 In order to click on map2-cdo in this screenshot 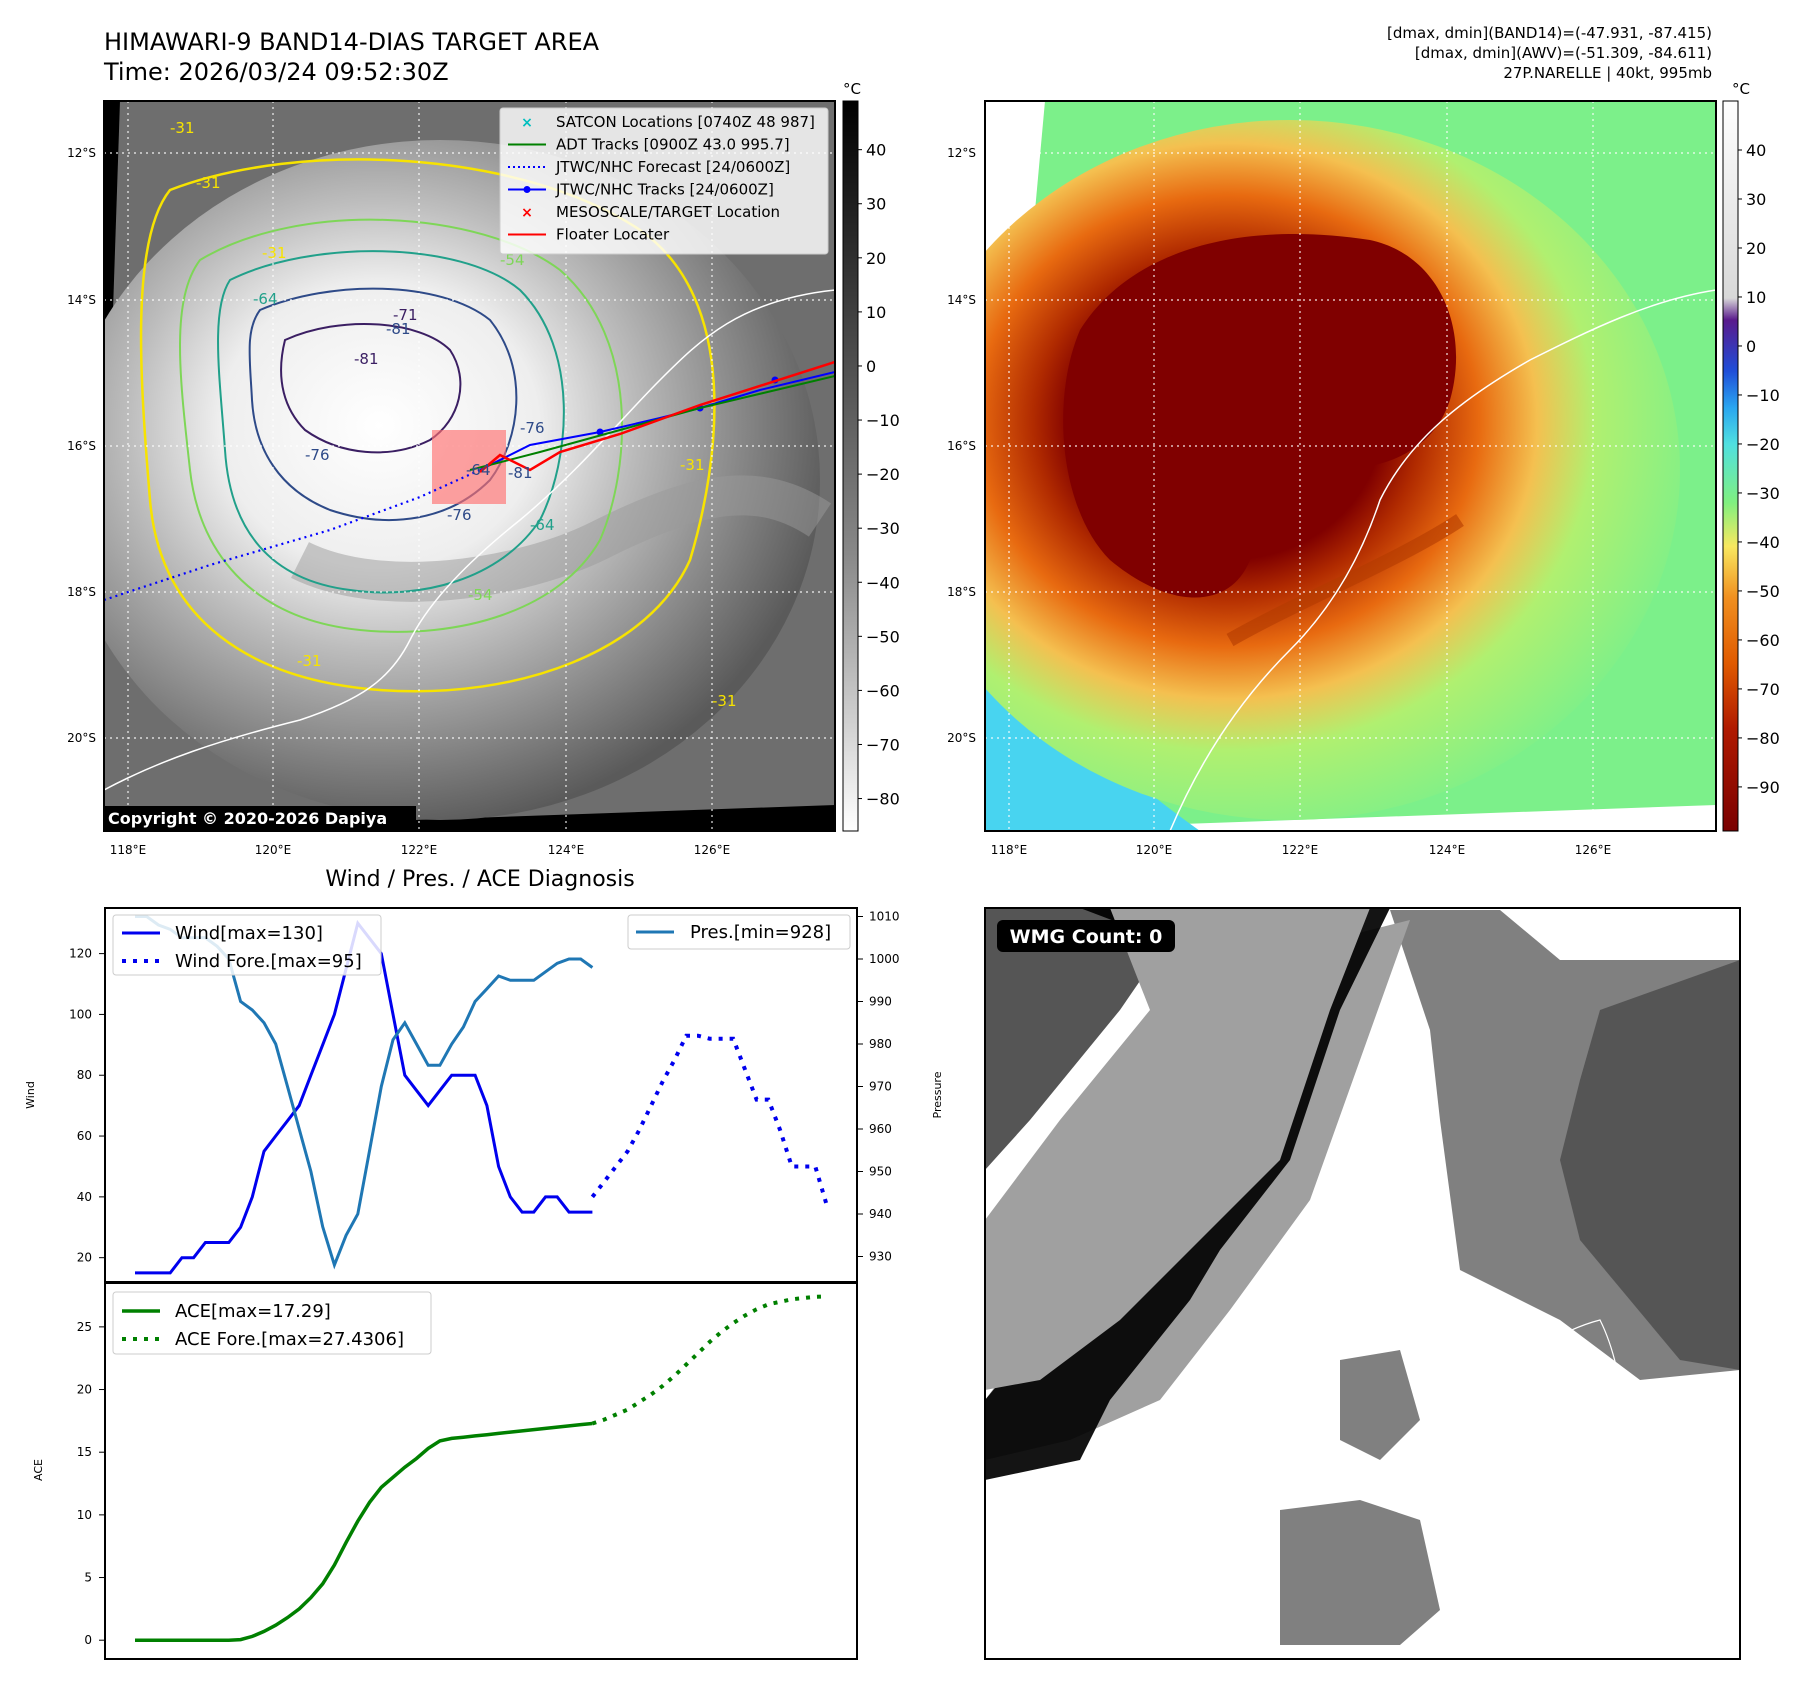, I will do `click(1260, 416)`.